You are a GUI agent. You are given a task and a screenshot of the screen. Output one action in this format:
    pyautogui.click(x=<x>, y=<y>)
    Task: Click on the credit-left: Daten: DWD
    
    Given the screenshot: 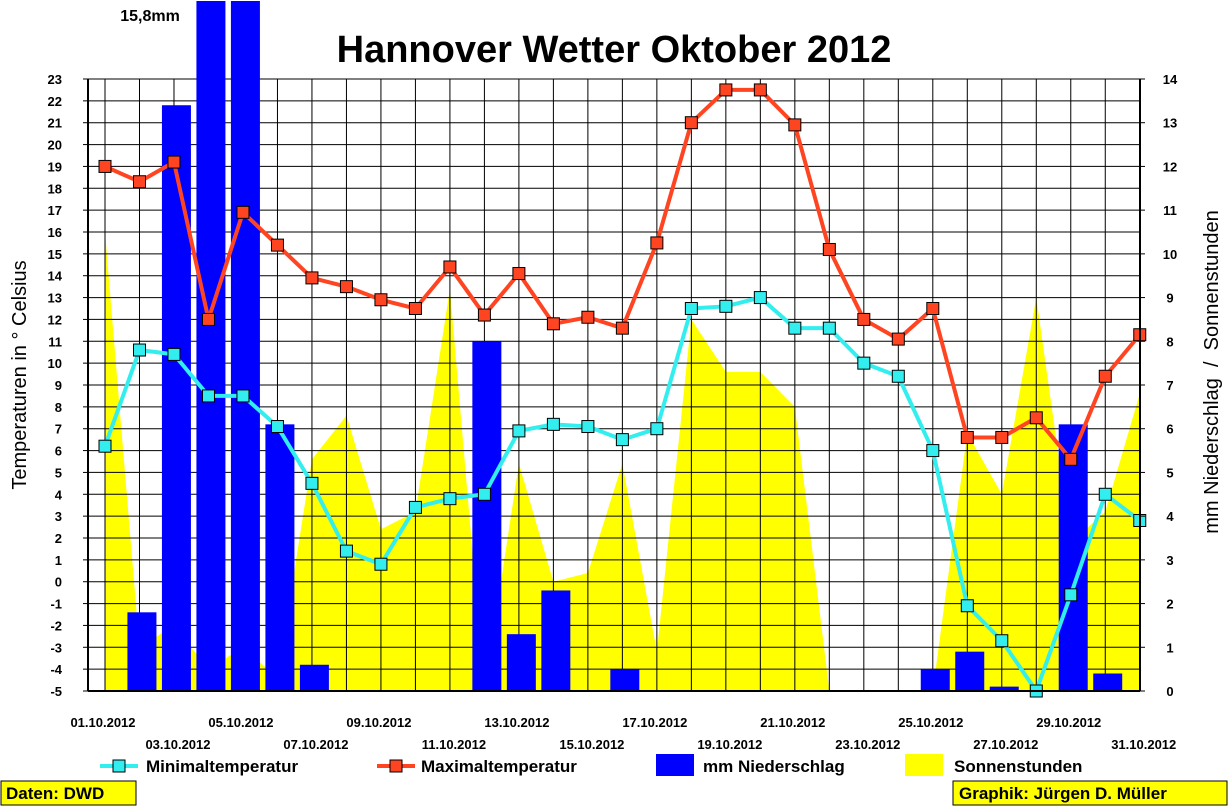 What is the action you would take?
    pyautogui.click(x=68, y=793)
    